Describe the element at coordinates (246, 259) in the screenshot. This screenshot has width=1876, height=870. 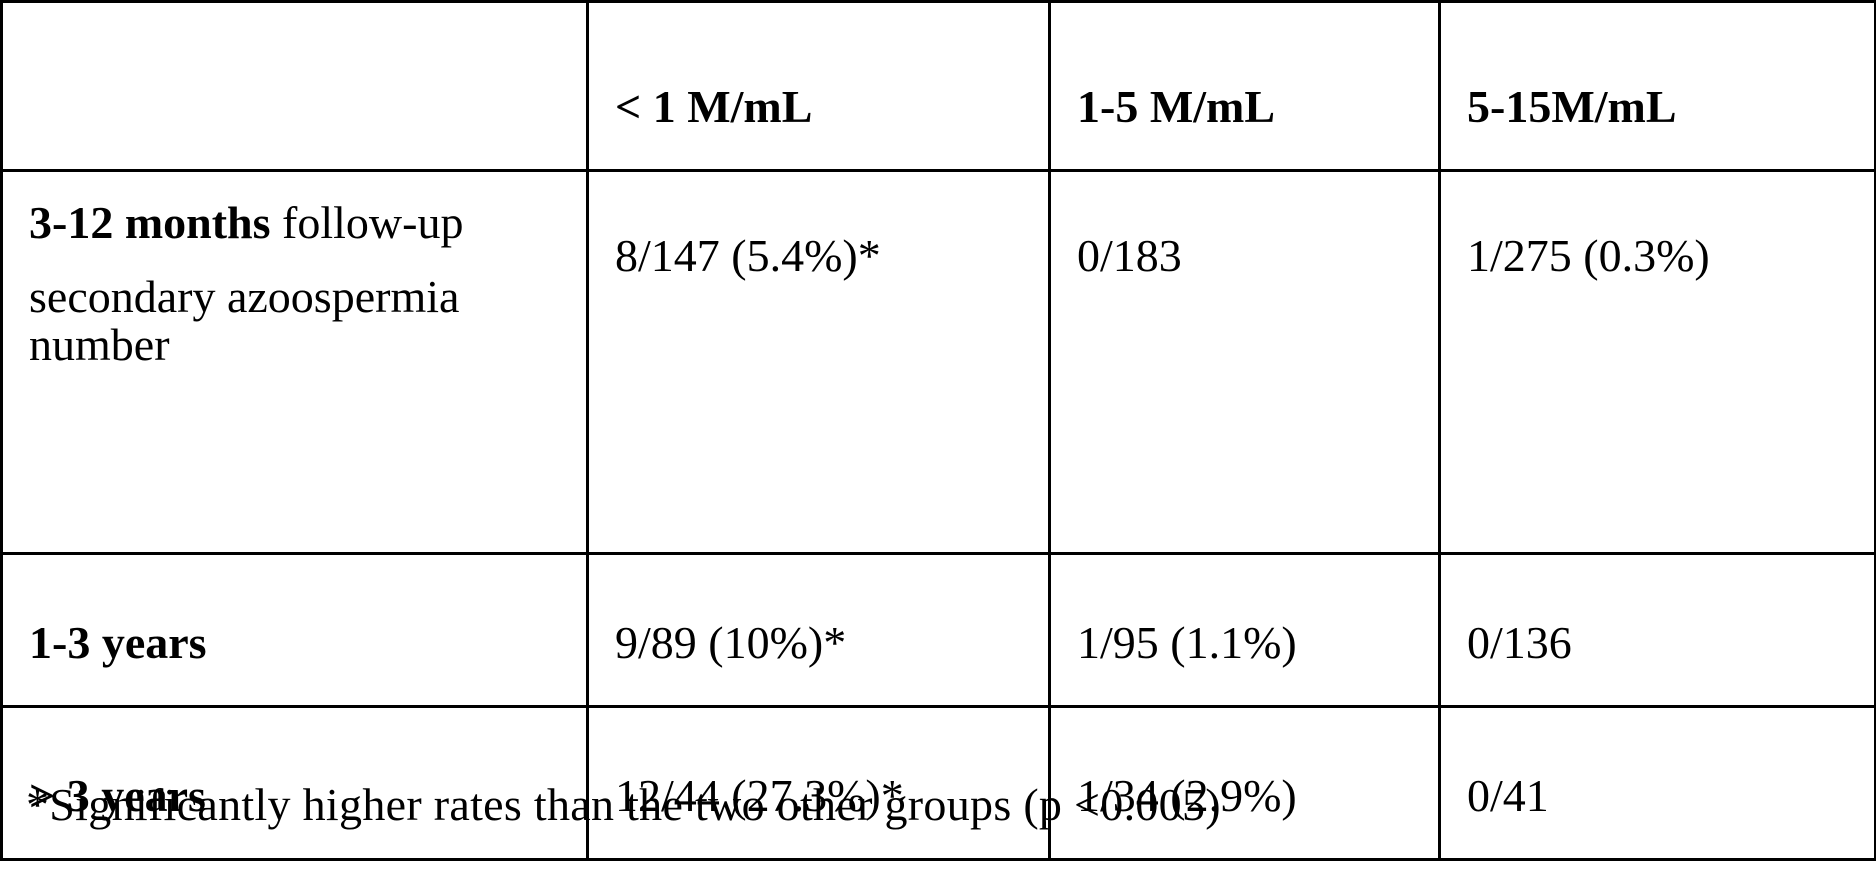
I see `row-label-text: follow-up secondary azoospermia` at that location.